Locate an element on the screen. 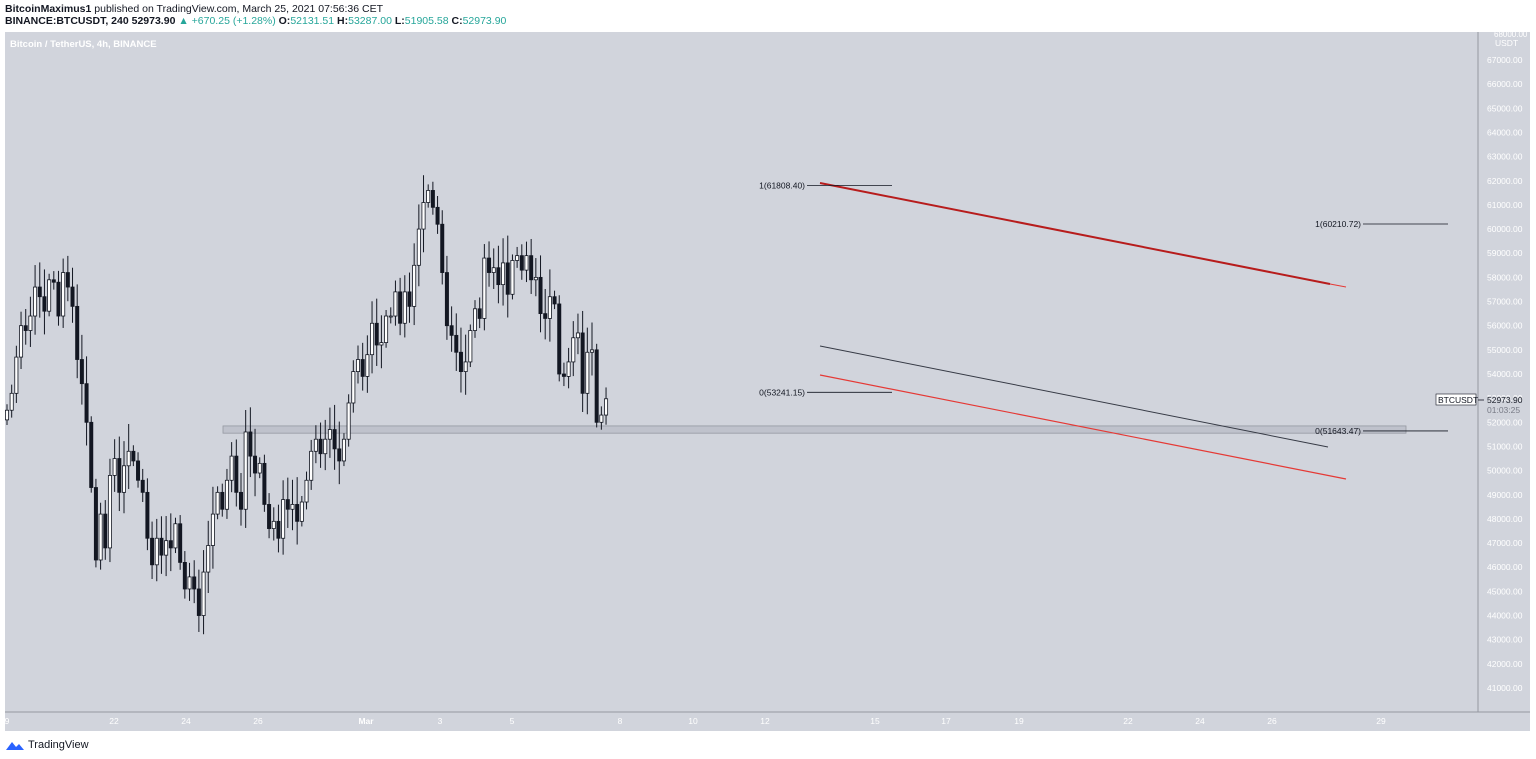 The width and height of the screenshot is (1536, 759). last-price-tag: BTCUSDT 52973.90 01:03:25 is located at coordinates (1479, 404).